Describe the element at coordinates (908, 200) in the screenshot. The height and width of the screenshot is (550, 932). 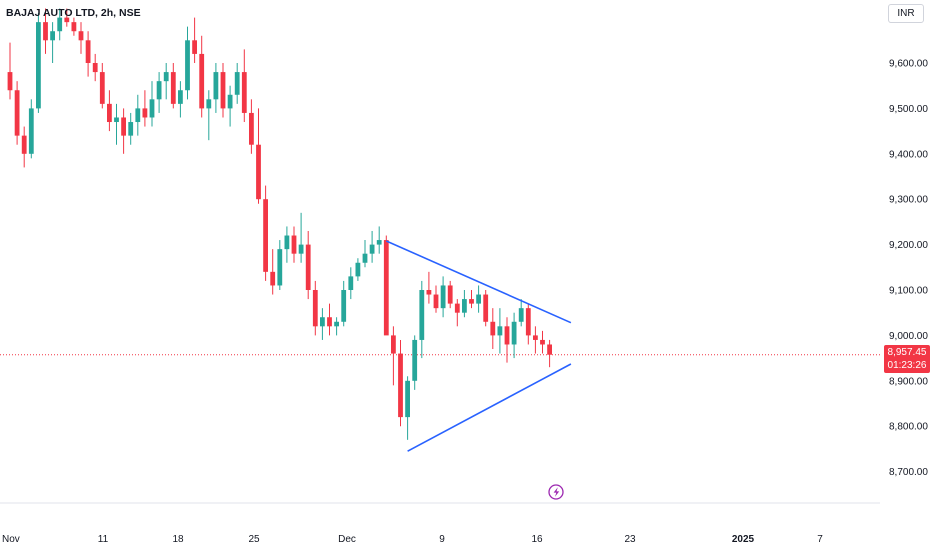
I see `price-tick-label: 9,300.00` at that location.